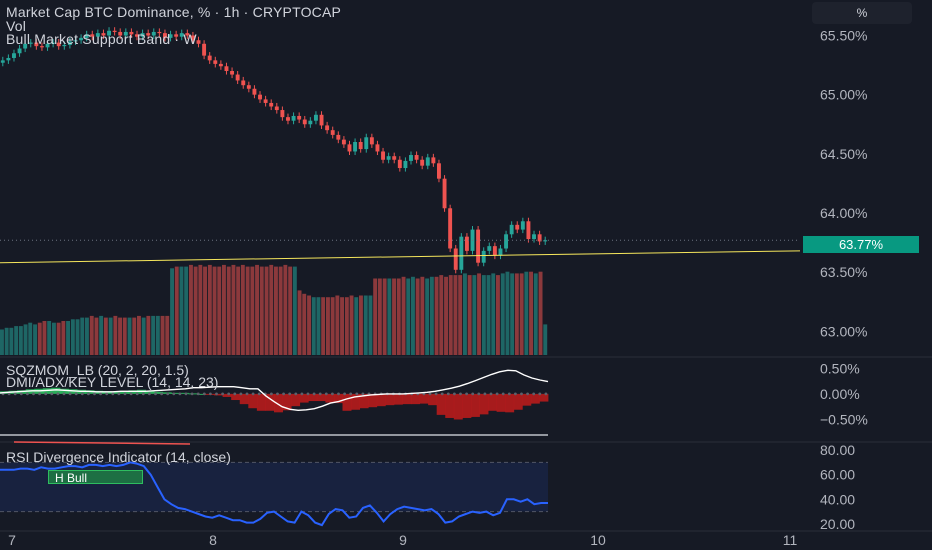 The image size is (932, 550). Describe the element at coordinates (12, 540) in the screenshot. I see `time-tick-label: 7` at that location.